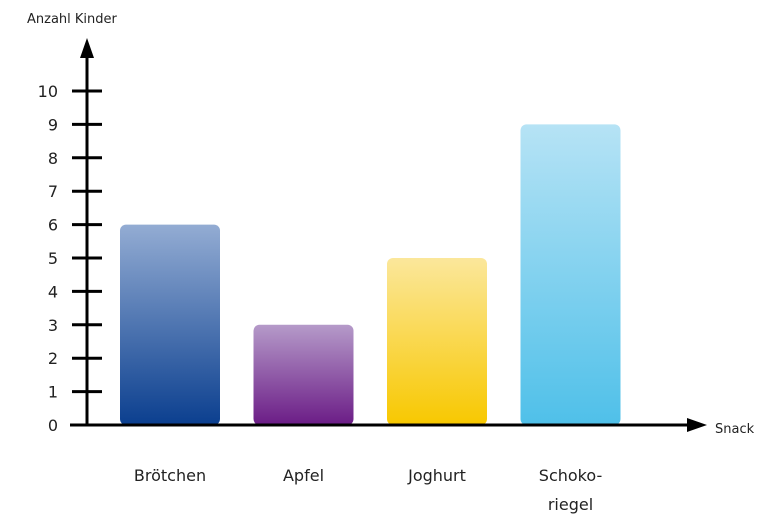 The width and height of the screenshot is (776, 515). I want to click on x-category-label: Apfel, so click(303, 475).